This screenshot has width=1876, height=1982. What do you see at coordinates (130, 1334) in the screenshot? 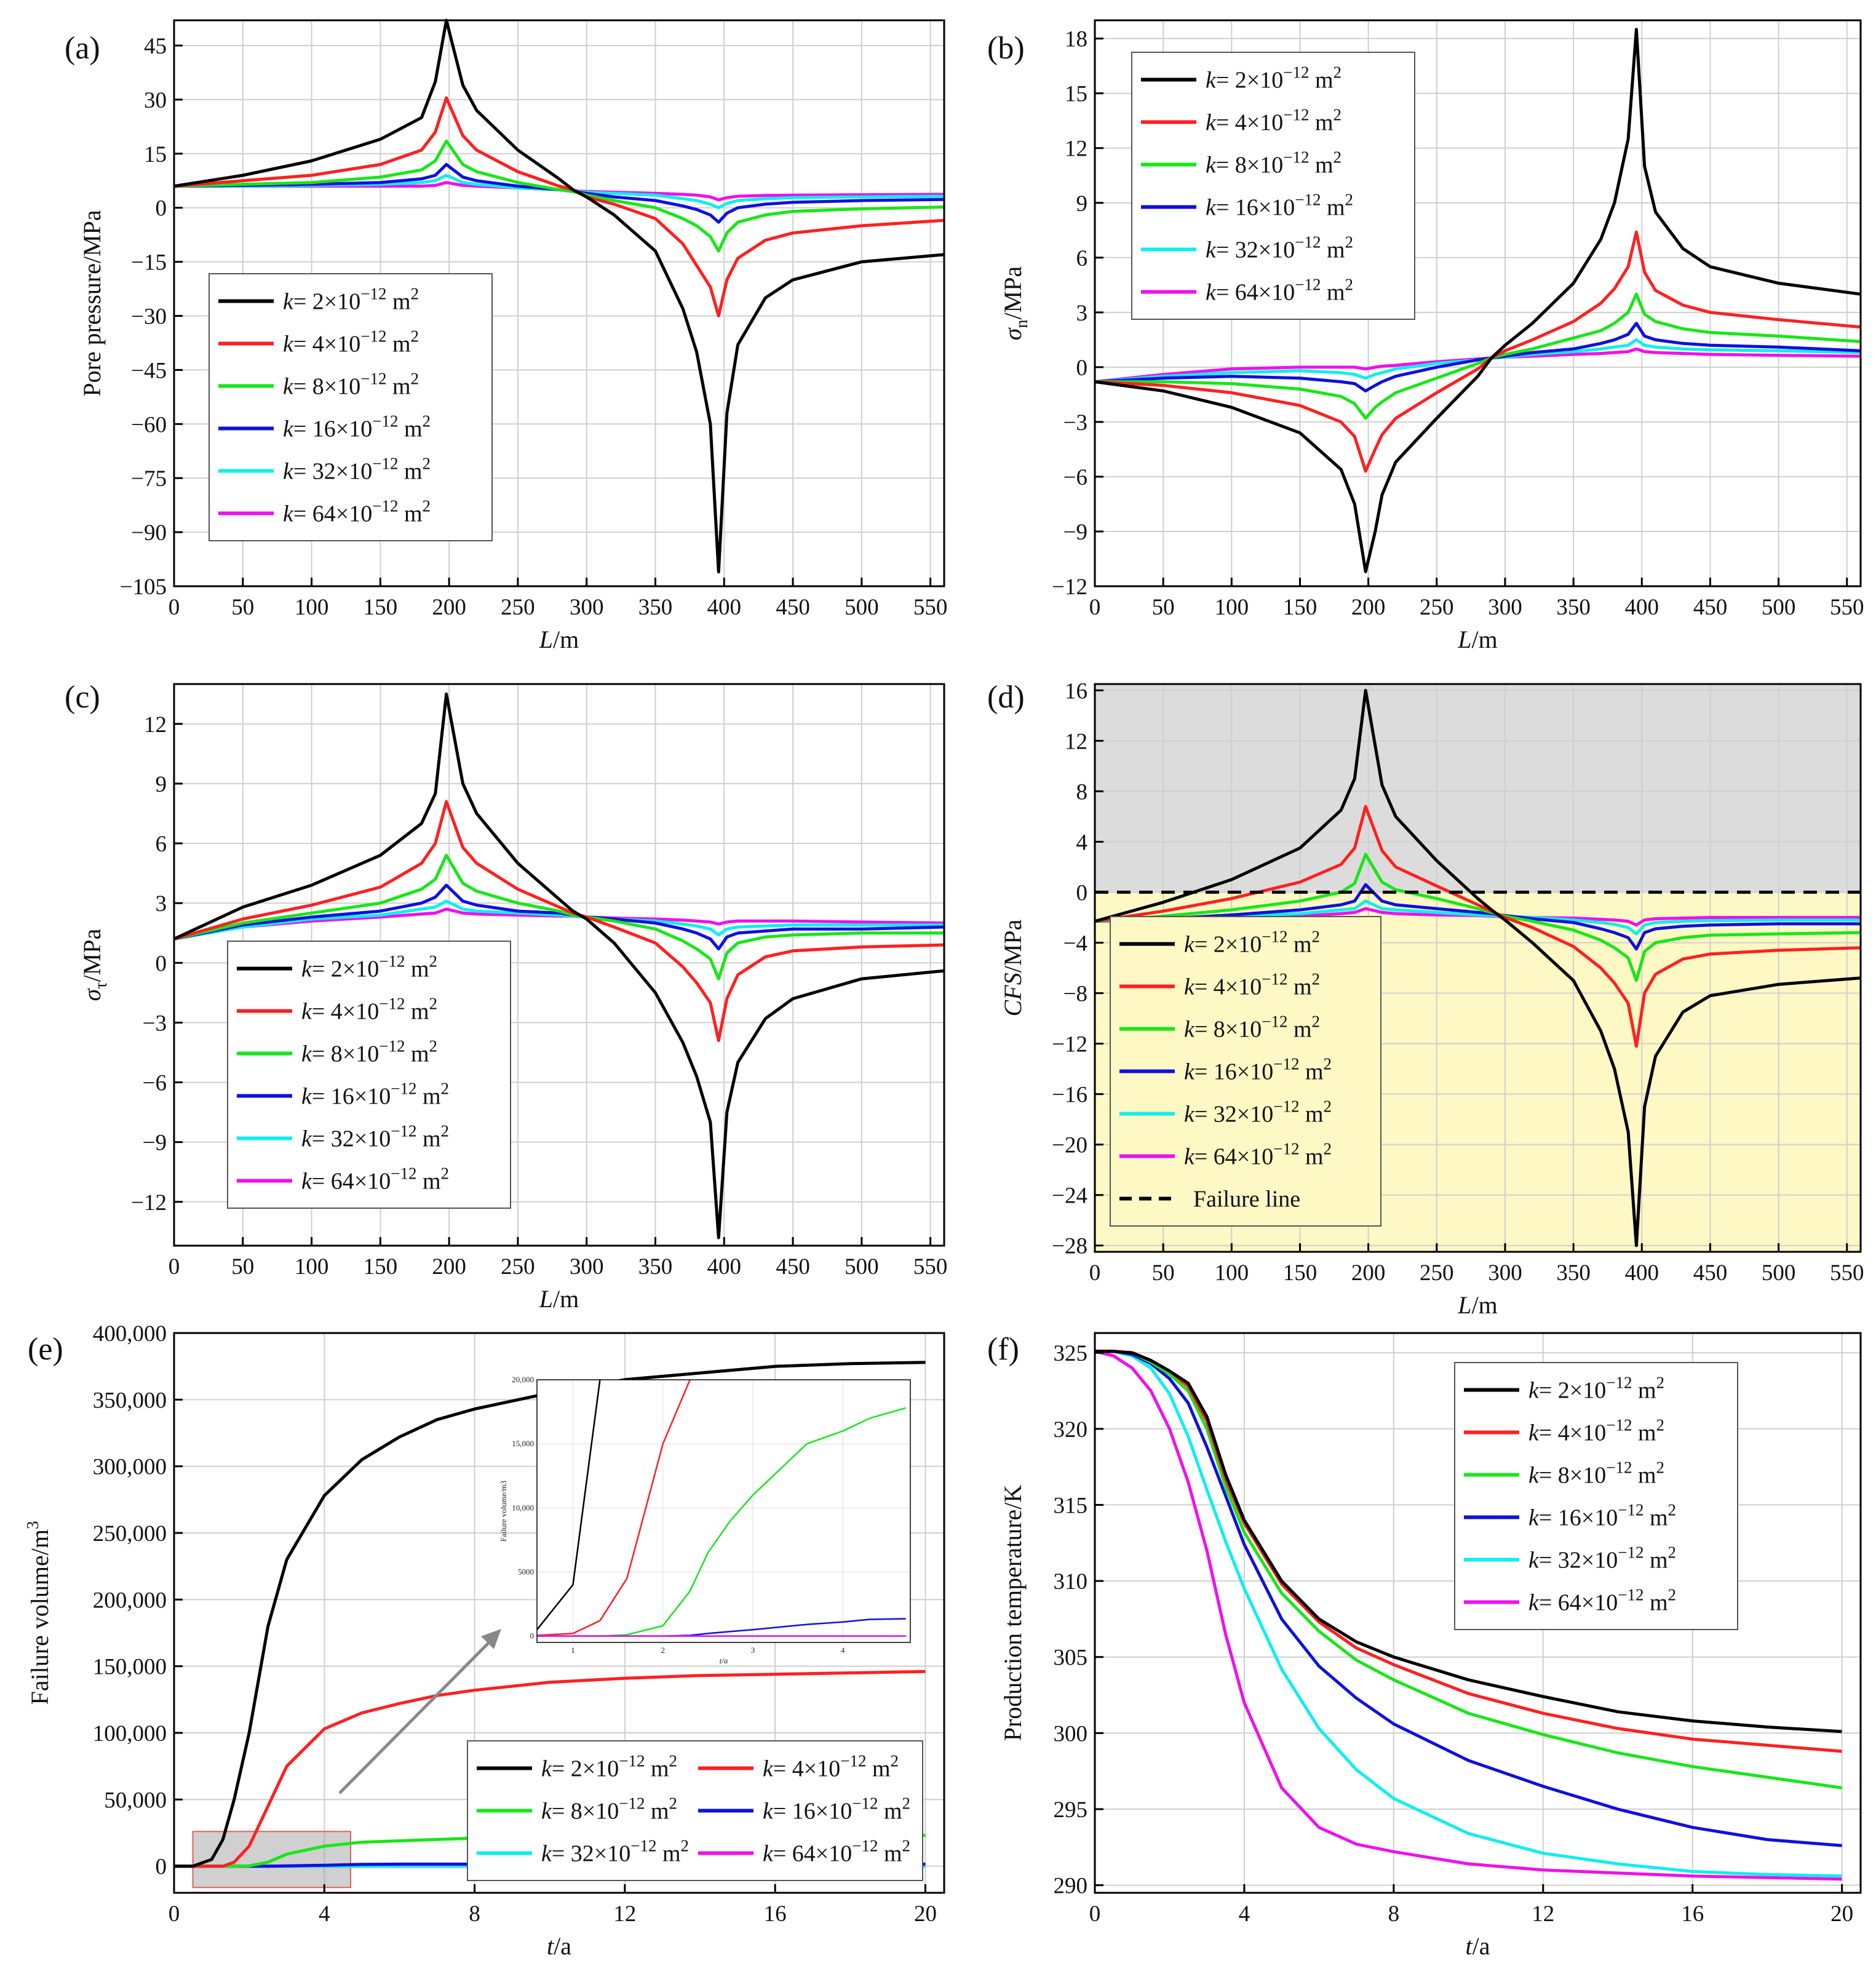
I see `y-tick-label: 400,000` at bounding box center [130, 1334].